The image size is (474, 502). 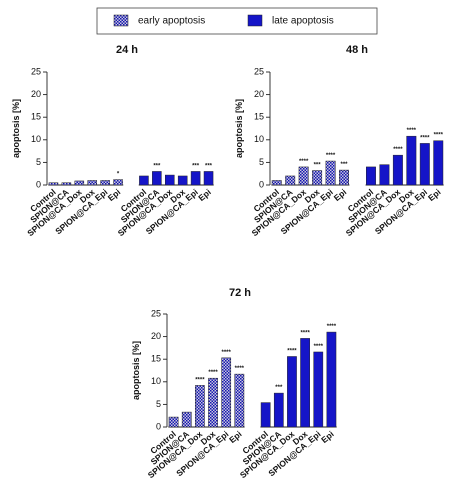 I want to click on legend-label: early apoptosis, so click(x=171, y=21).